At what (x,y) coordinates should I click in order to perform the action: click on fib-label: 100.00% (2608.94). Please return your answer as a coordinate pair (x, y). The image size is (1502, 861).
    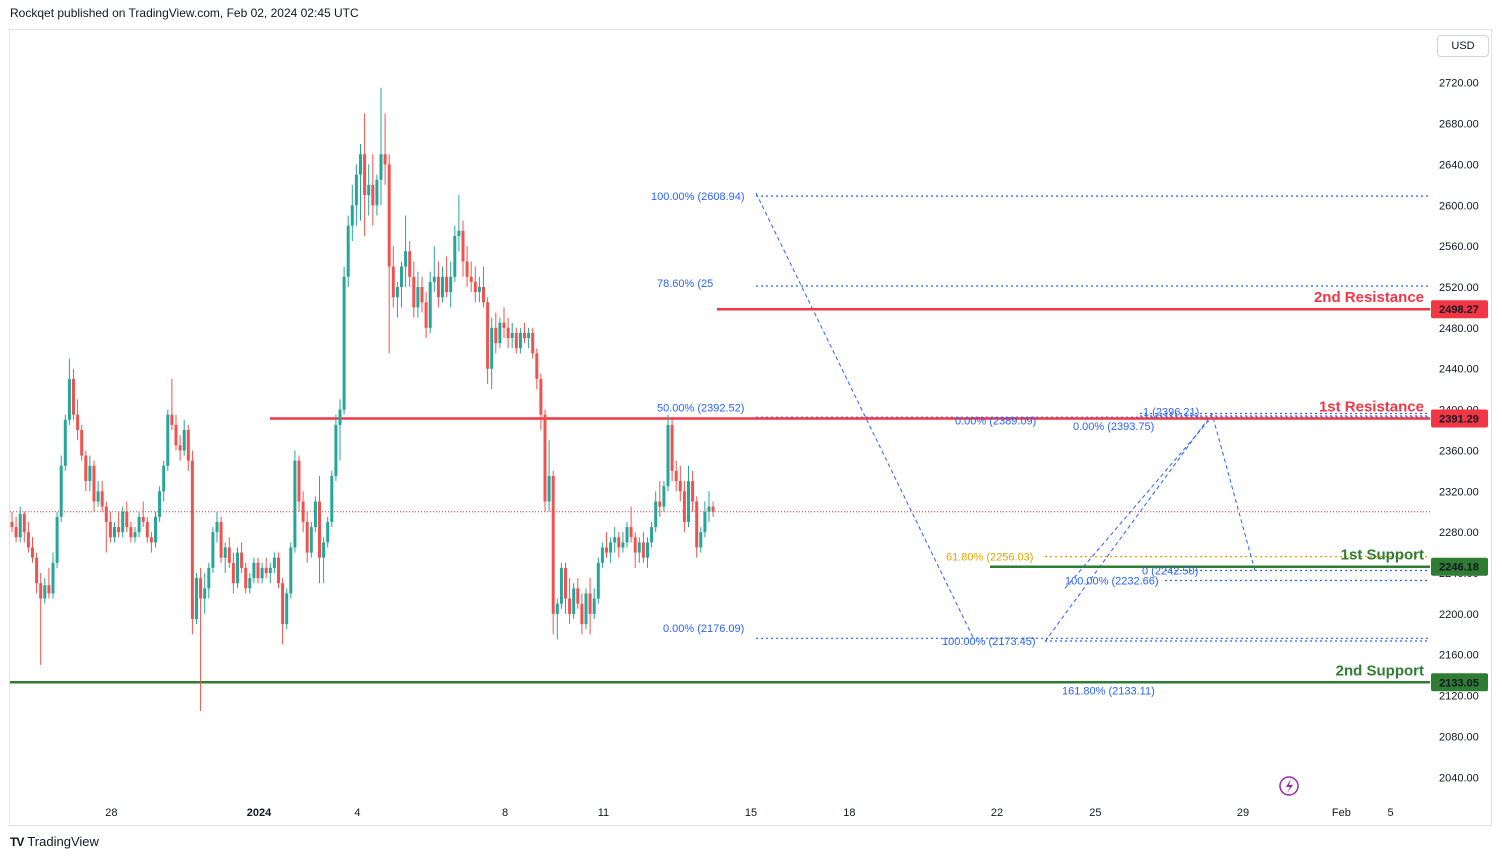
    Looking at the image, I should click on (698, 197).